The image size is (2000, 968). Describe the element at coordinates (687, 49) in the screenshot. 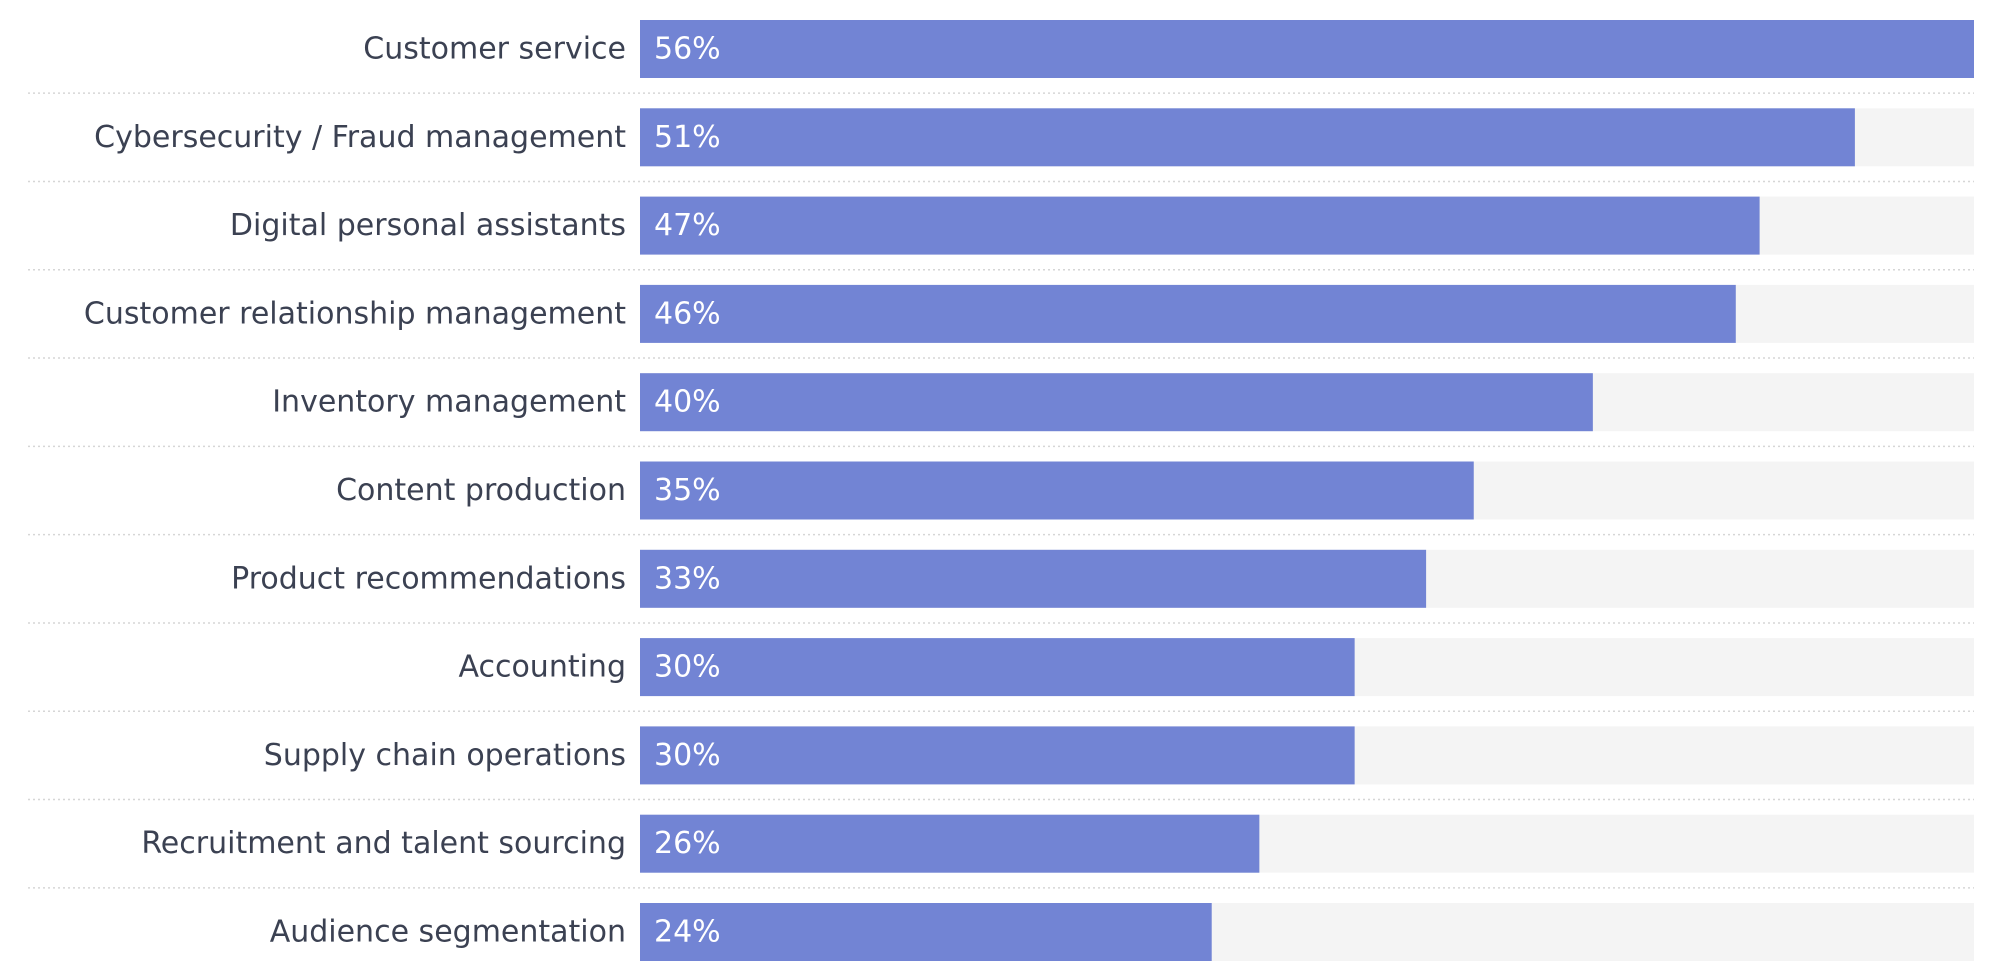

I see `value-label: 56%` at that location.